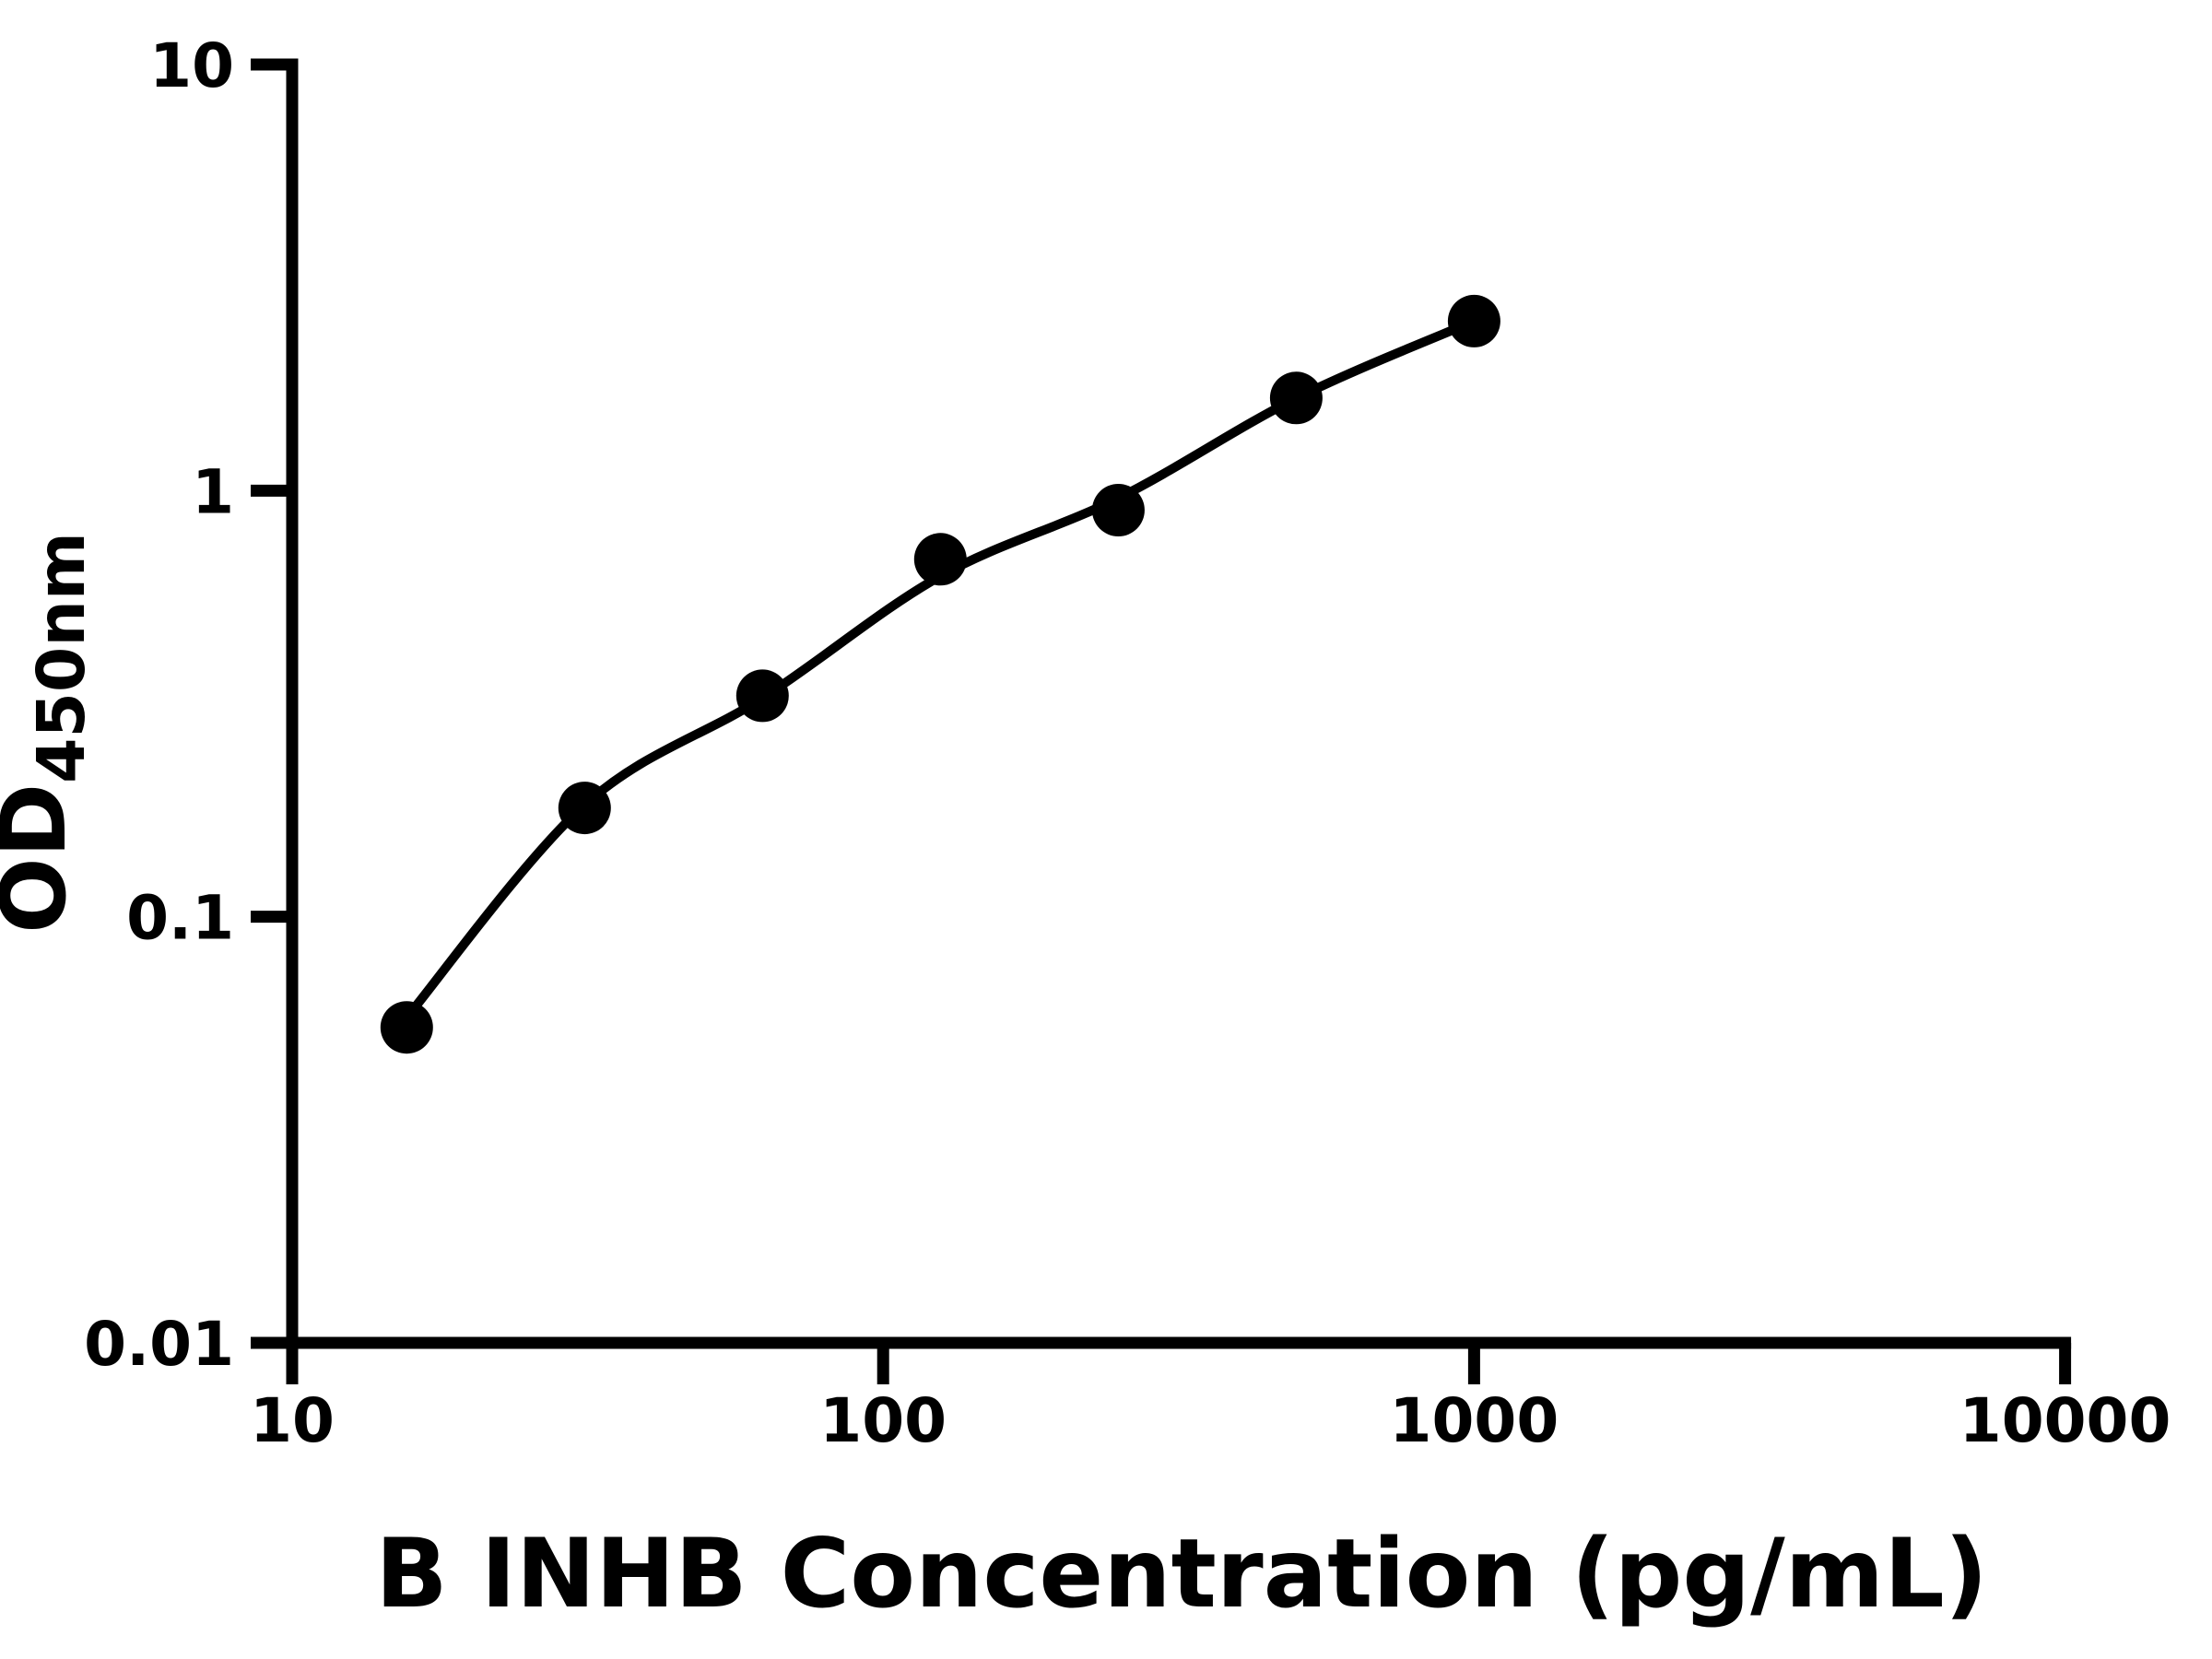  I want to click on x-tick-label: 10, so click(292, 1420).